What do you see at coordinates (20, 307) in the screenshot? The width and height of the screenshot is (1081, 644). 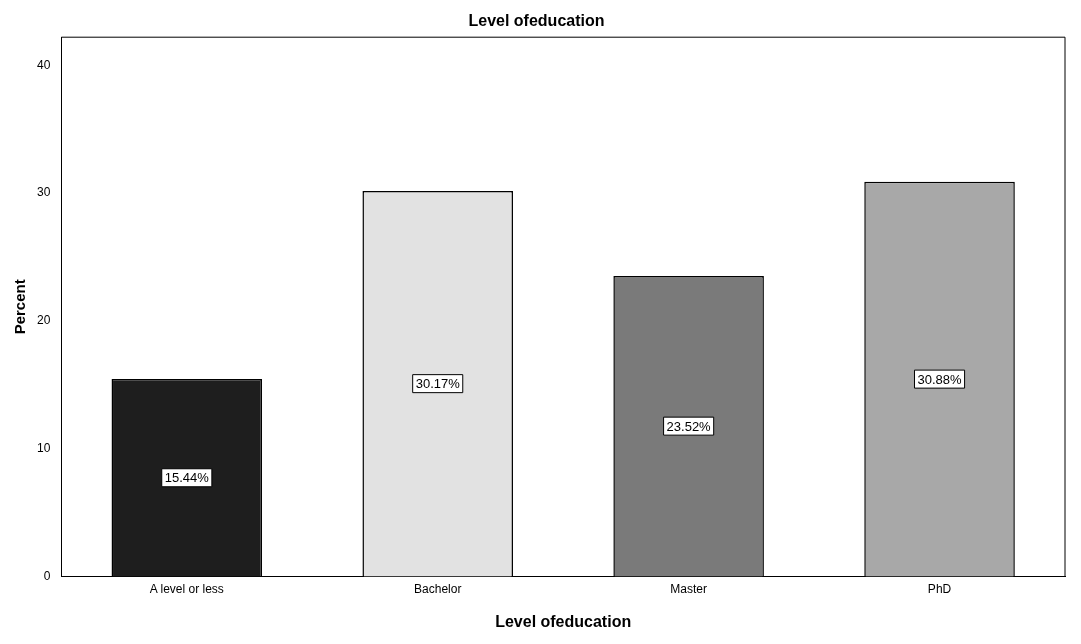 I see `y-axis-title: Percent` at bounding box center [20, 307].